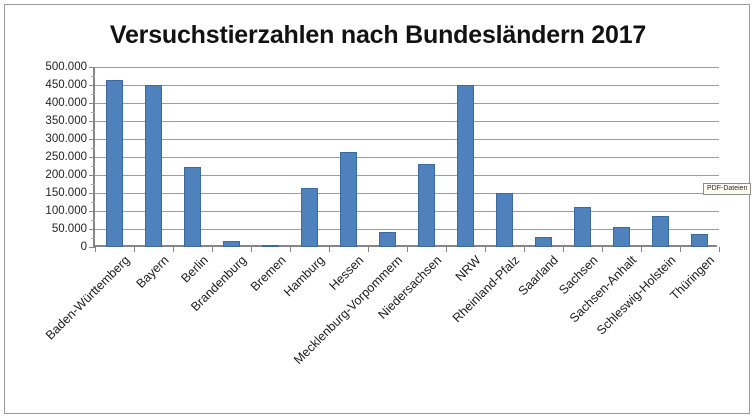  Describe the element at coordinates (66, 103) in the screenshot. I see `y-axis-tick-label: 400.000` at that location.